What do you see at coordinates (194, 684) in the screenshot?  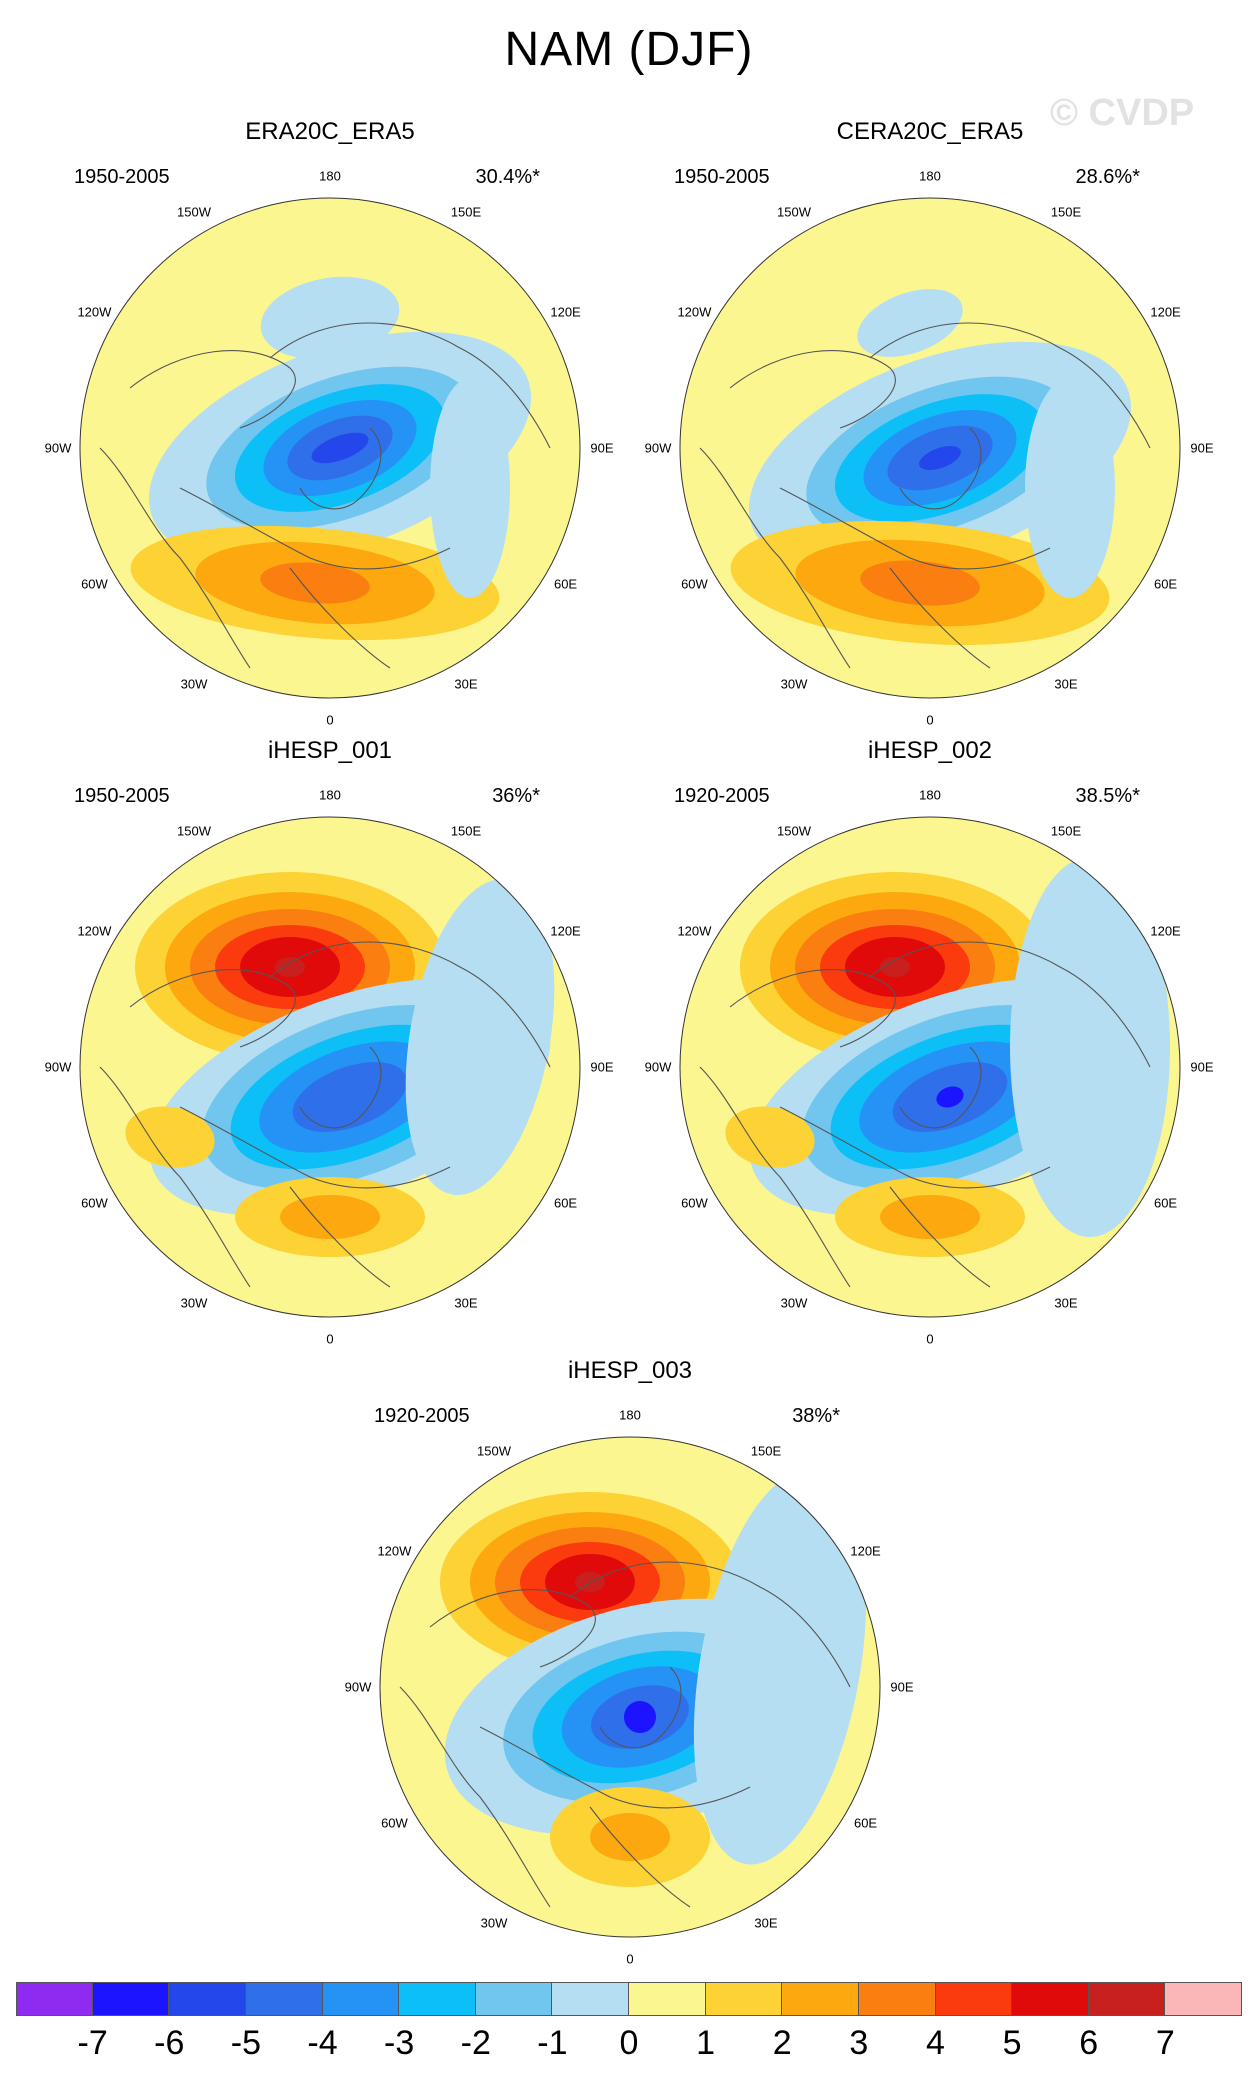 I see `longitude-label: 30W` at bounding box center [194, 684].